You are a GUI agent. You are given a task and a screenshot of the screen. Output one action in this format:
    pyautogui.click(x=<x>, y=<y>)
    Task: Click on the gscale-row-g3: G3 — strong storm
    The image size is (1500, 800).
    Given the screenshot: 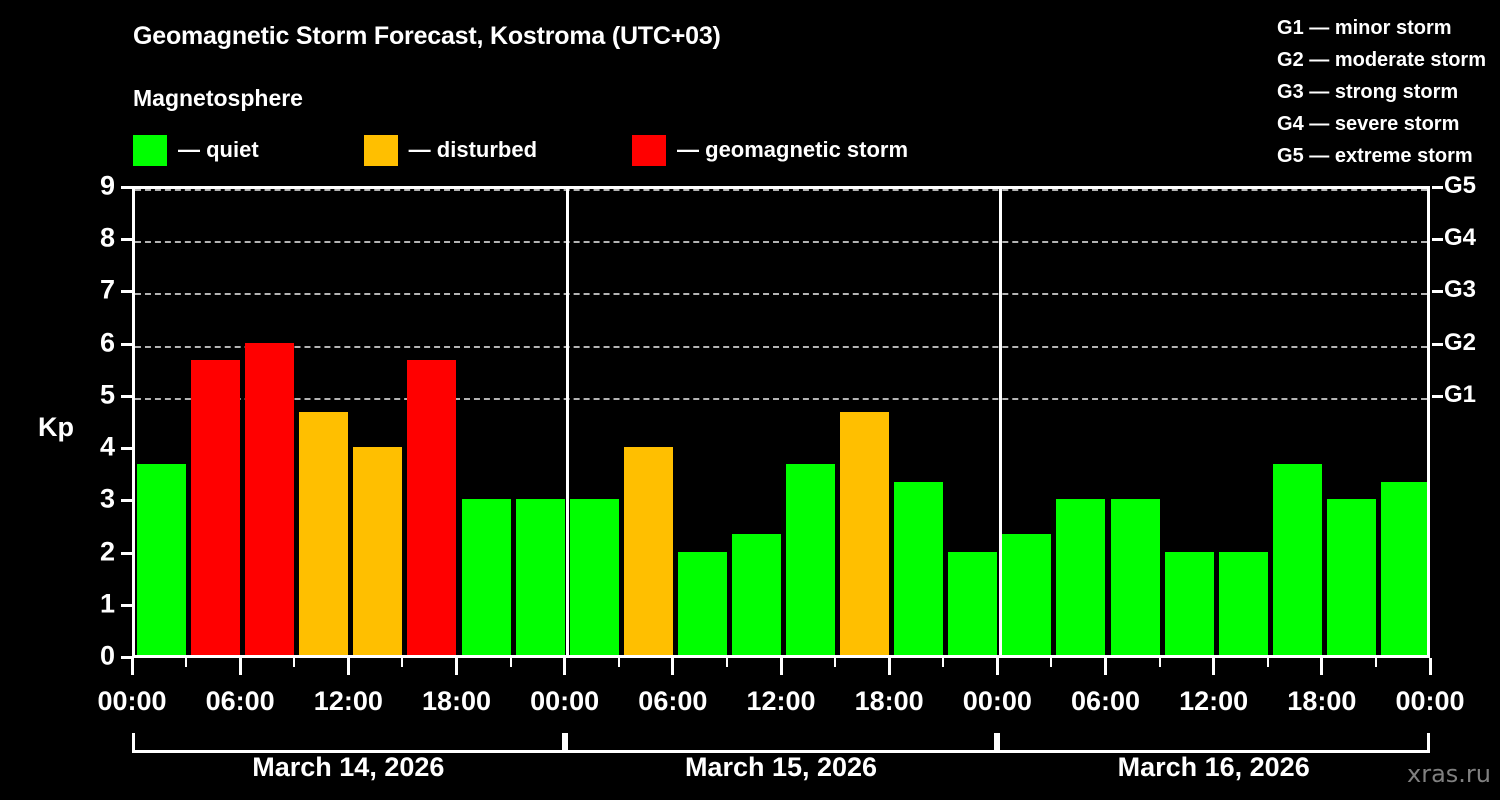 What is the action you would take?
    pyautogui.click(x=1368, y=92)
    